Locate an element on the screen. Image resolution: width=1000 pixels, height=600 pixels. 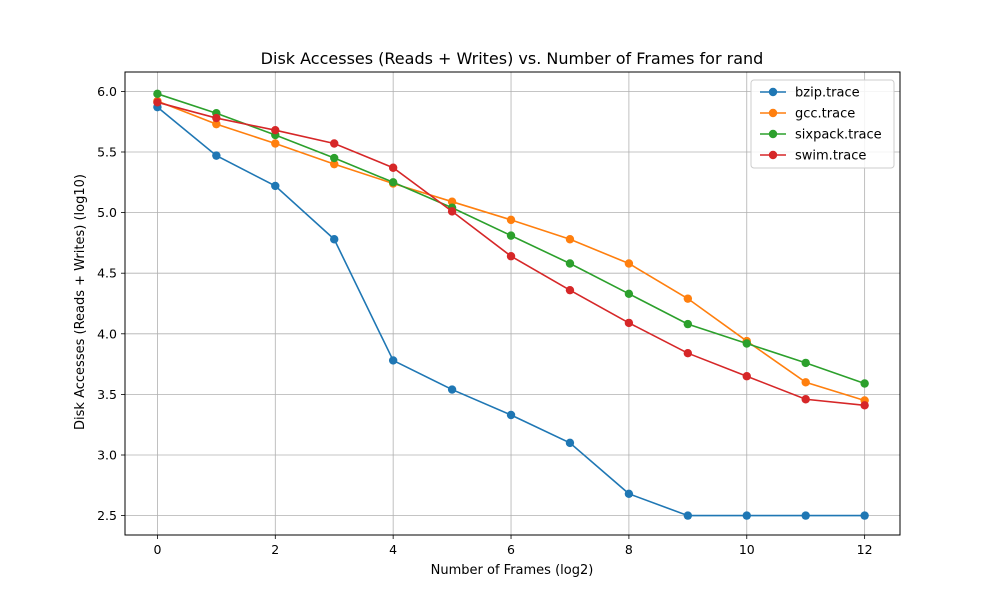
x-tick-label: 8 is located at coordinates (629, 549).